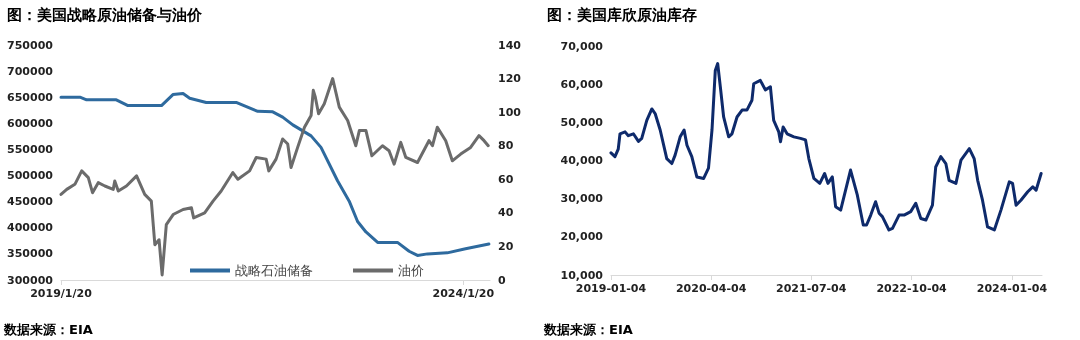 The height and width of the screenshot is (340, 1080). What do you see at coordinates (582, 46) in the screenshot?
I see `y-tick-label: 70,000` at bounding box center [582, 46].